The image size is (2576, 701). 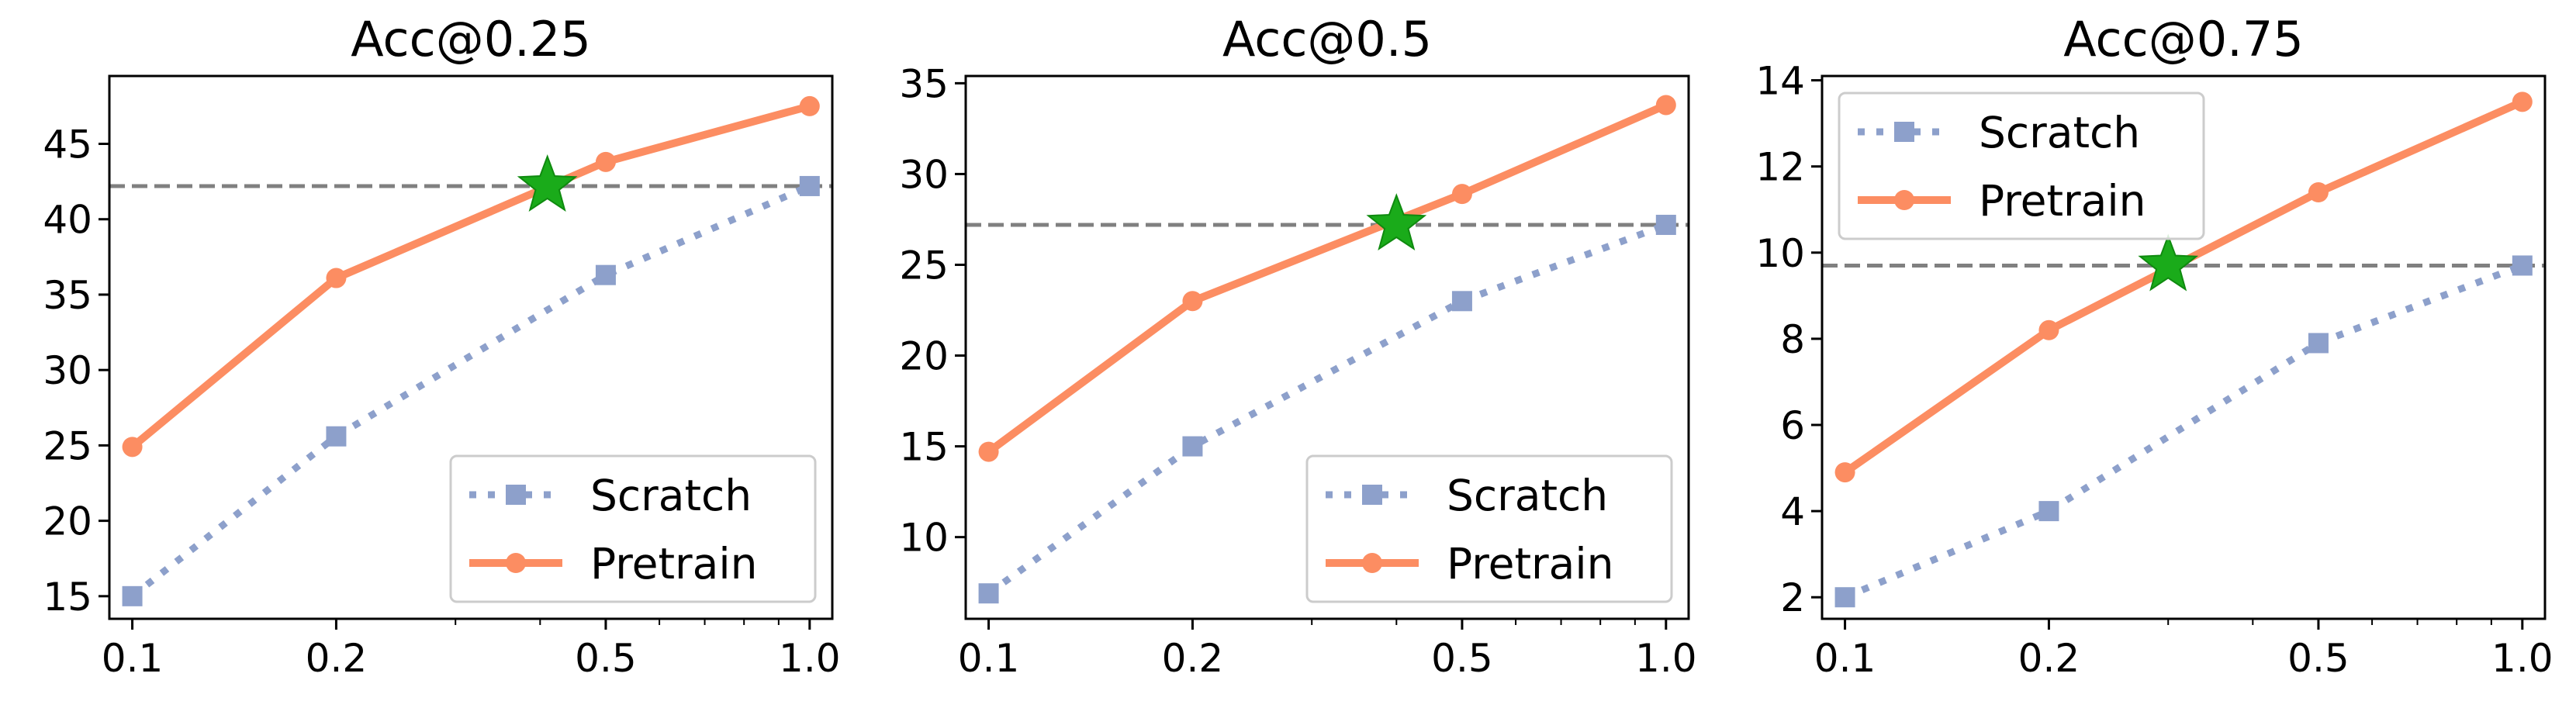 I want to click on y-tick-label: 4, so click(x=1792, y=511).